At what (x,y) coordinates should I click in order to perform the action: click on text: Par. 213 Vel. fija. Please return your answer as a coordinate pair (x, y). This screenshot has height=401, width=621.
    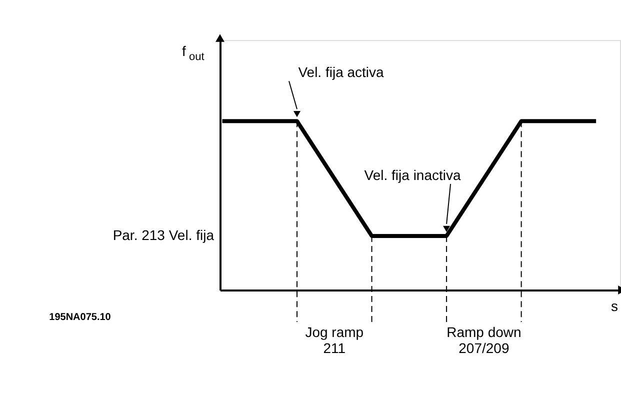
    Looking at the image, I should click on (163, 234).